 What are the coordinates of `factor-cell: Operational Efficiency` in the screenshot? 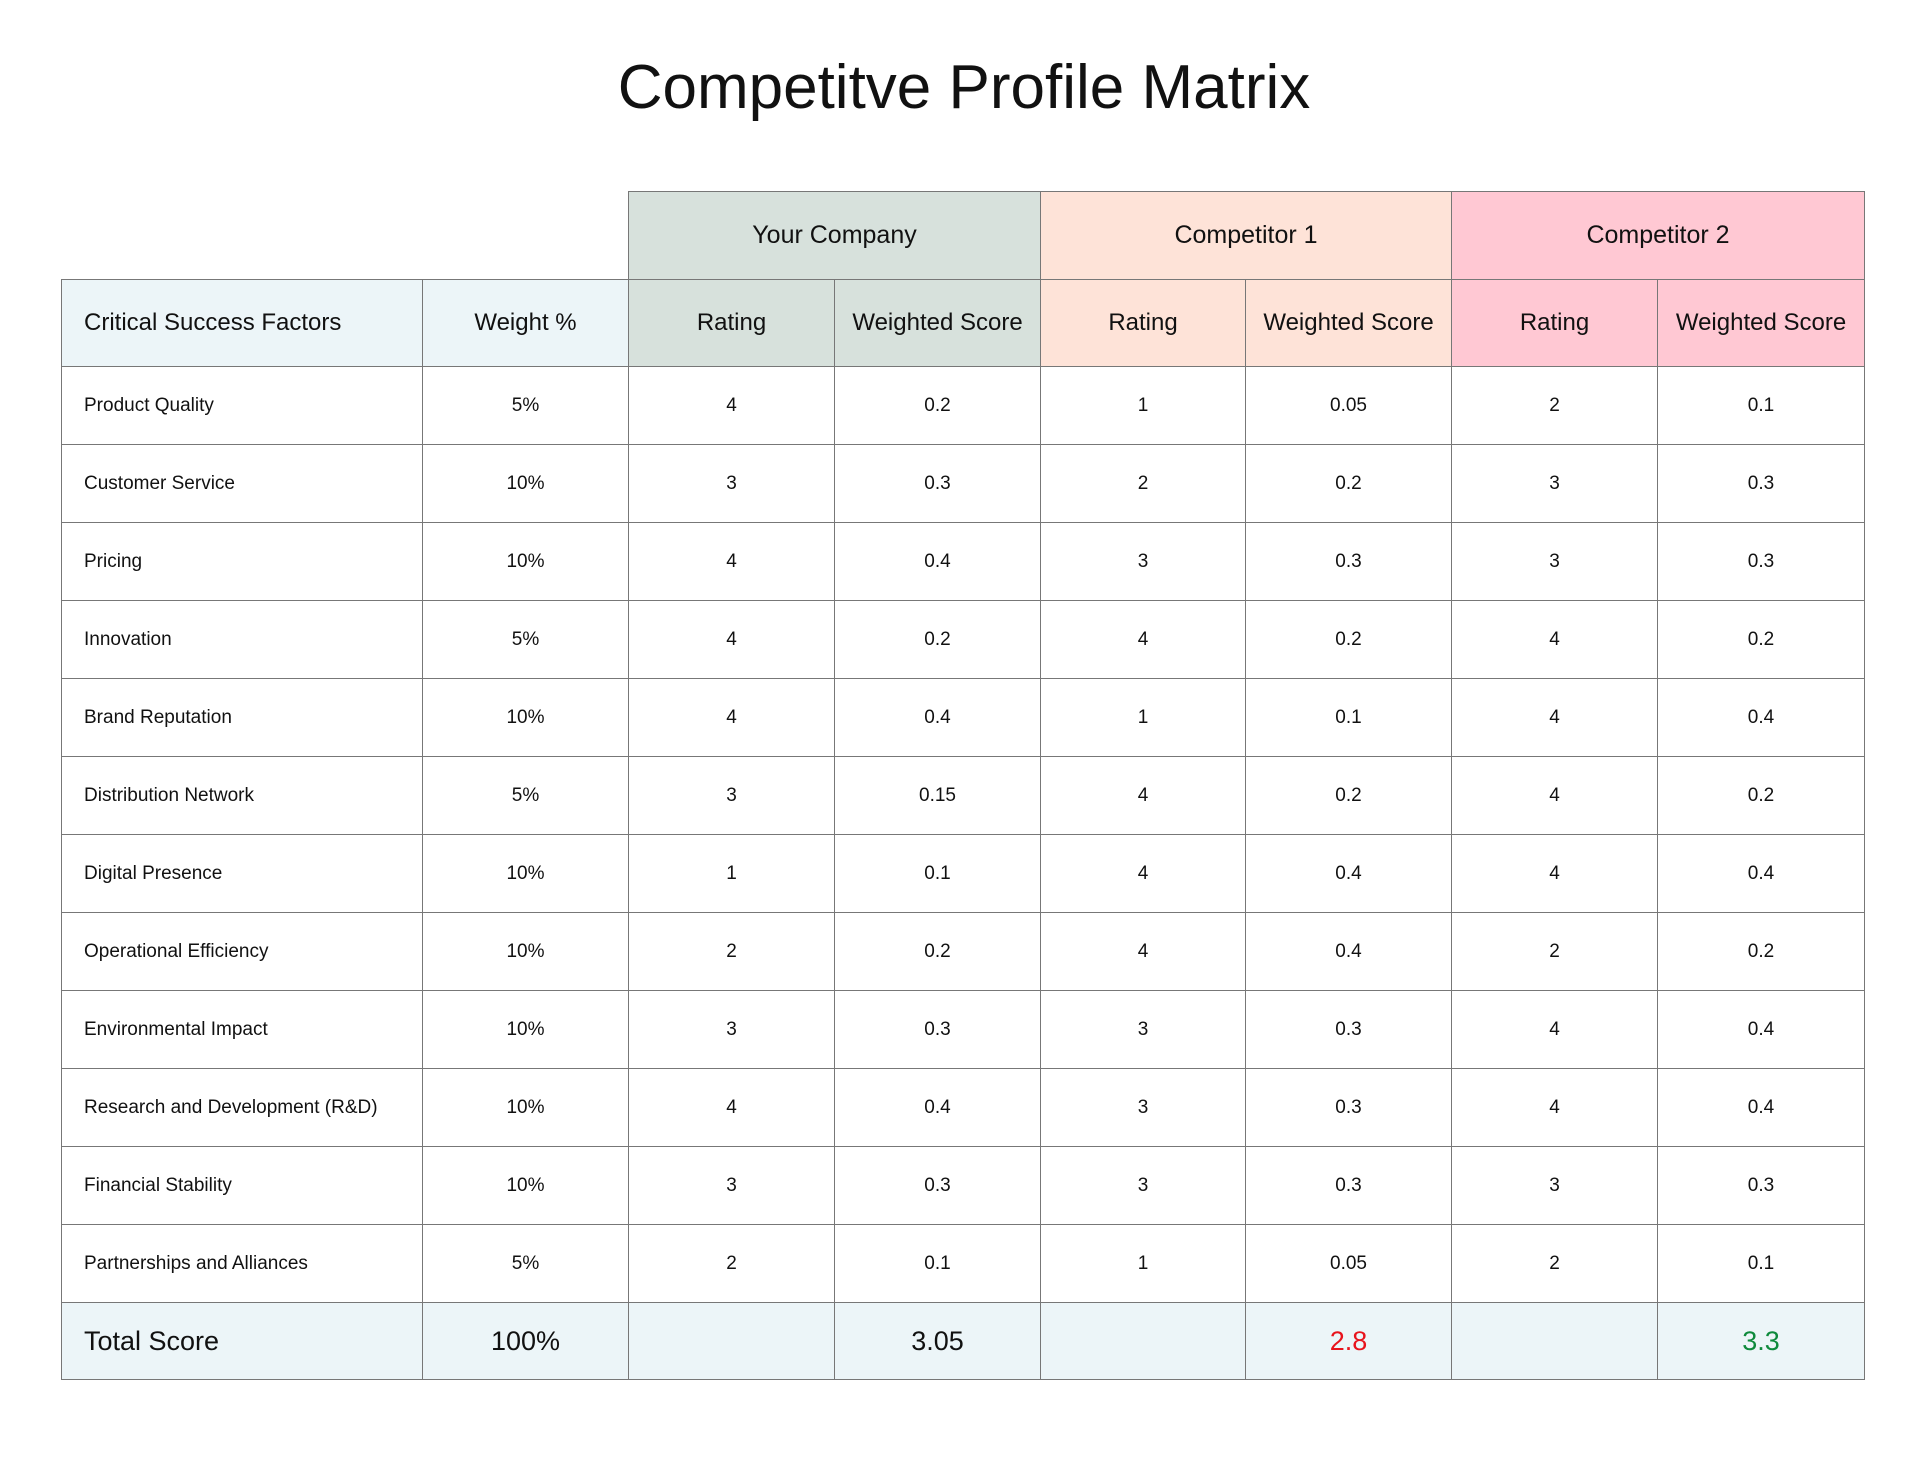 It's located at (242, 951).